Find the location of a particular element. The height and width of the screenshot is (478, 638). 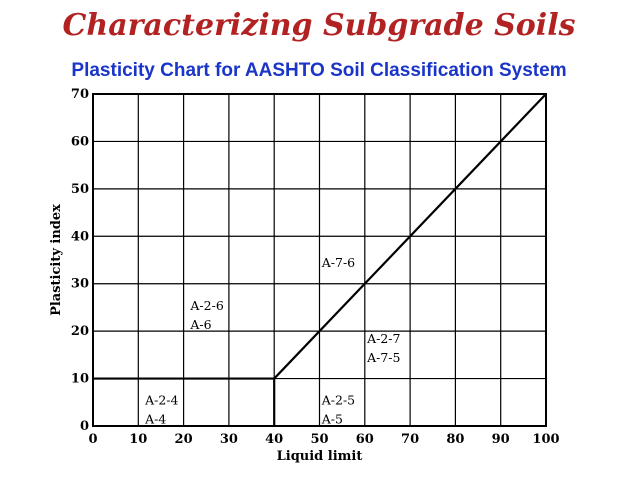

x-tick-label: 0 is located at coordinates (92, 439).